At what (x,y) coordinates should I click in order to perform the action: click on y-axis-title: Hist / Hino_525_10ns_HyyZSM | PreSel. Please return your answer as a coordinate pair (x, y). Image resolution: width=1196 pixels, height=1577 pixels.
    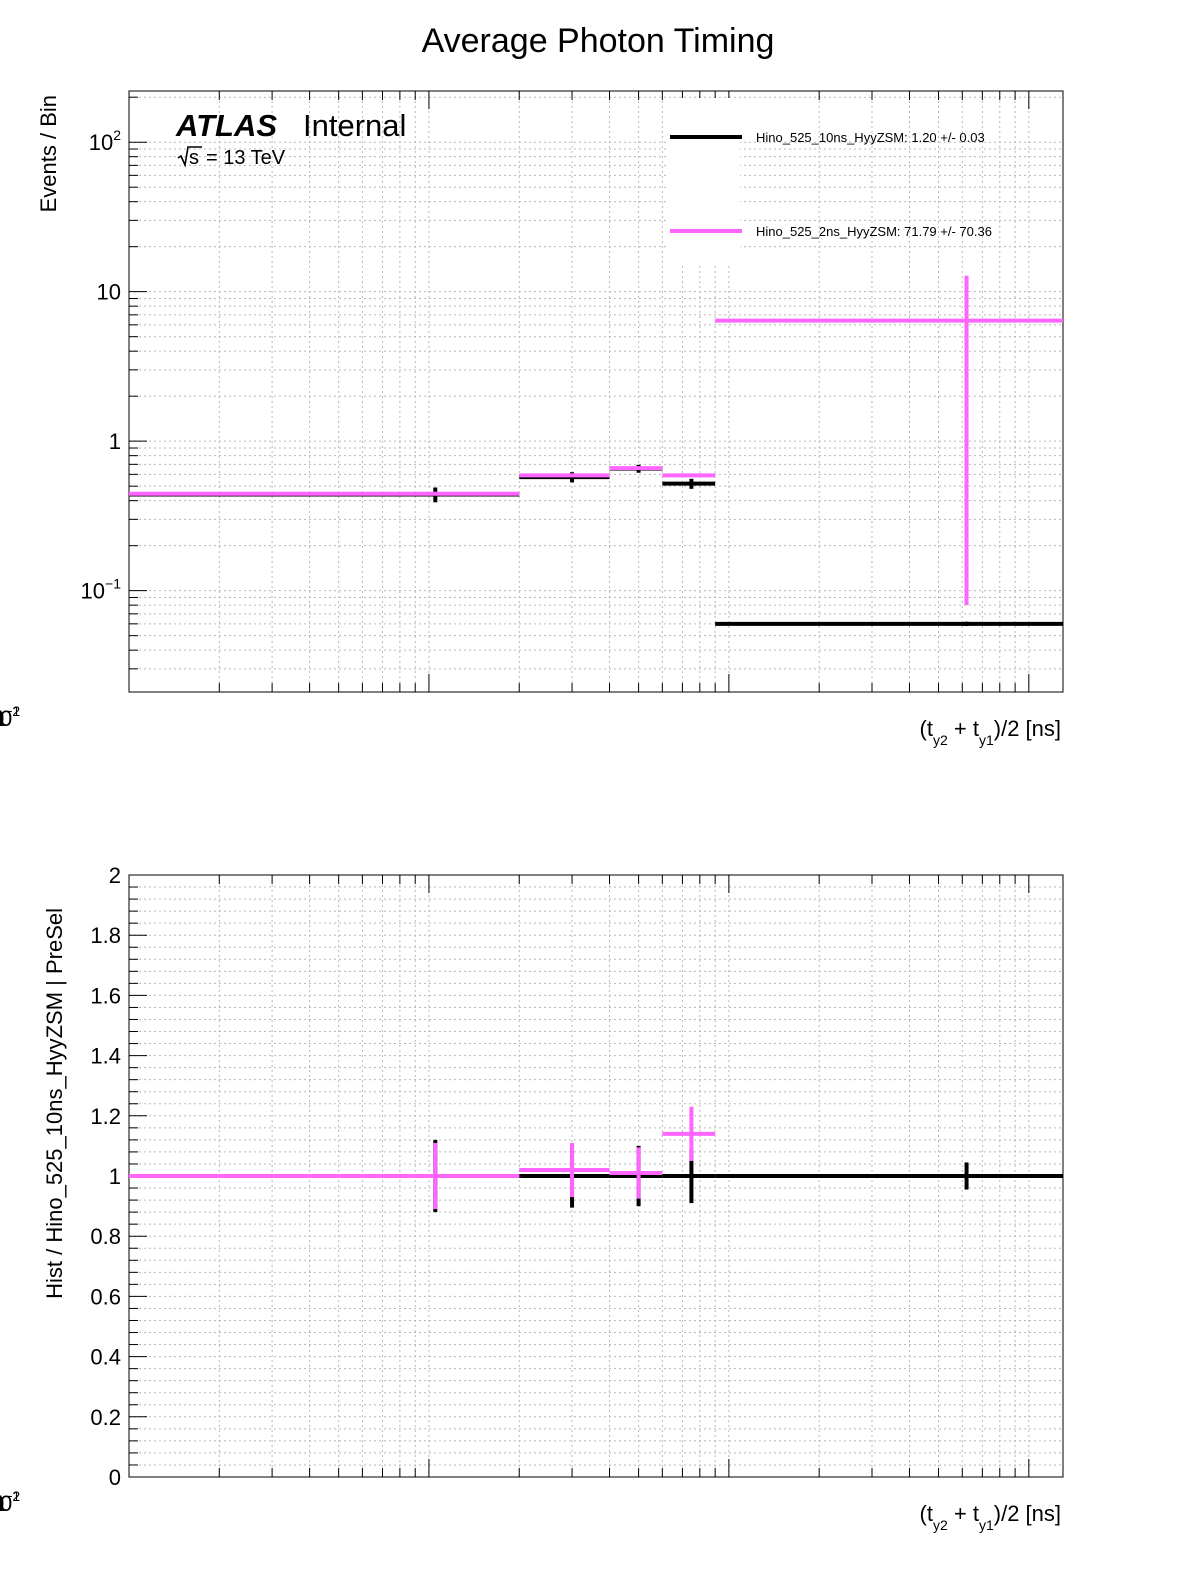
    Looking at the image, I should click on (54, 1103).